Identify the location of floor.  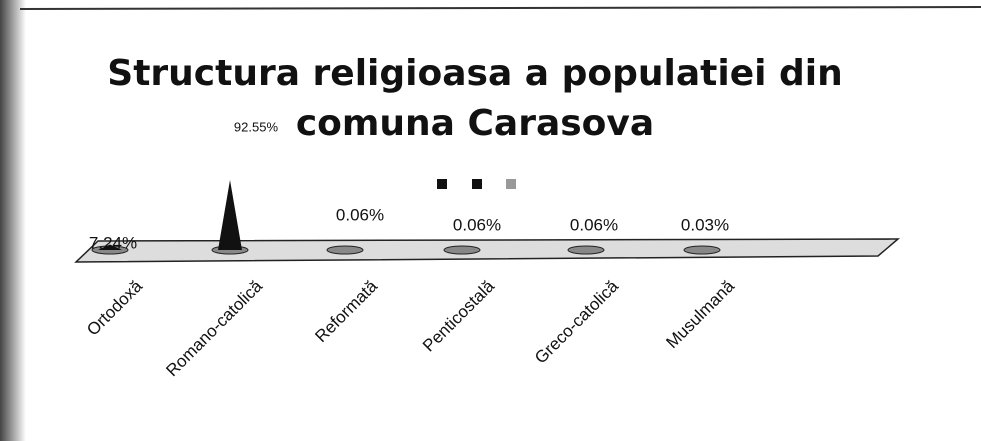
(487, 250).